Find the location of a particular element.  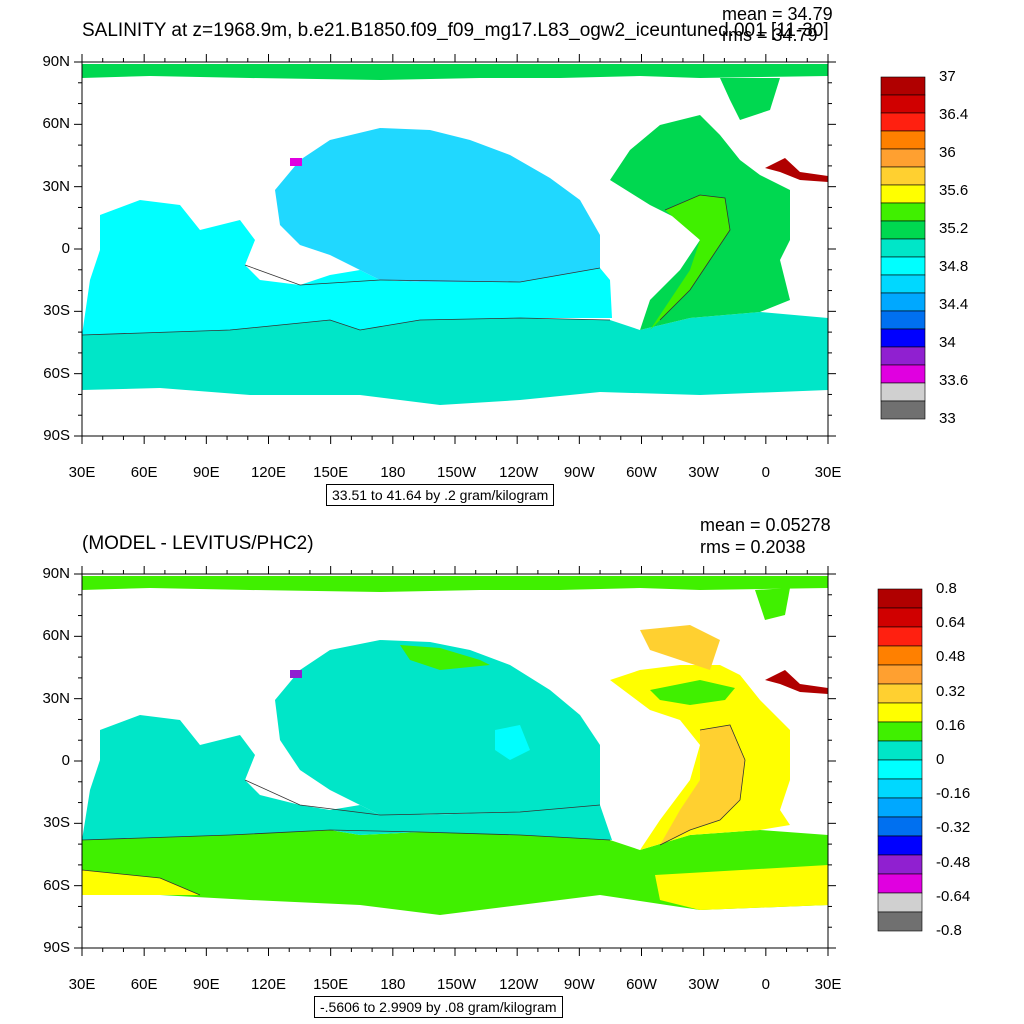

panel2-north-pacific is located at coordinates (437, 727).